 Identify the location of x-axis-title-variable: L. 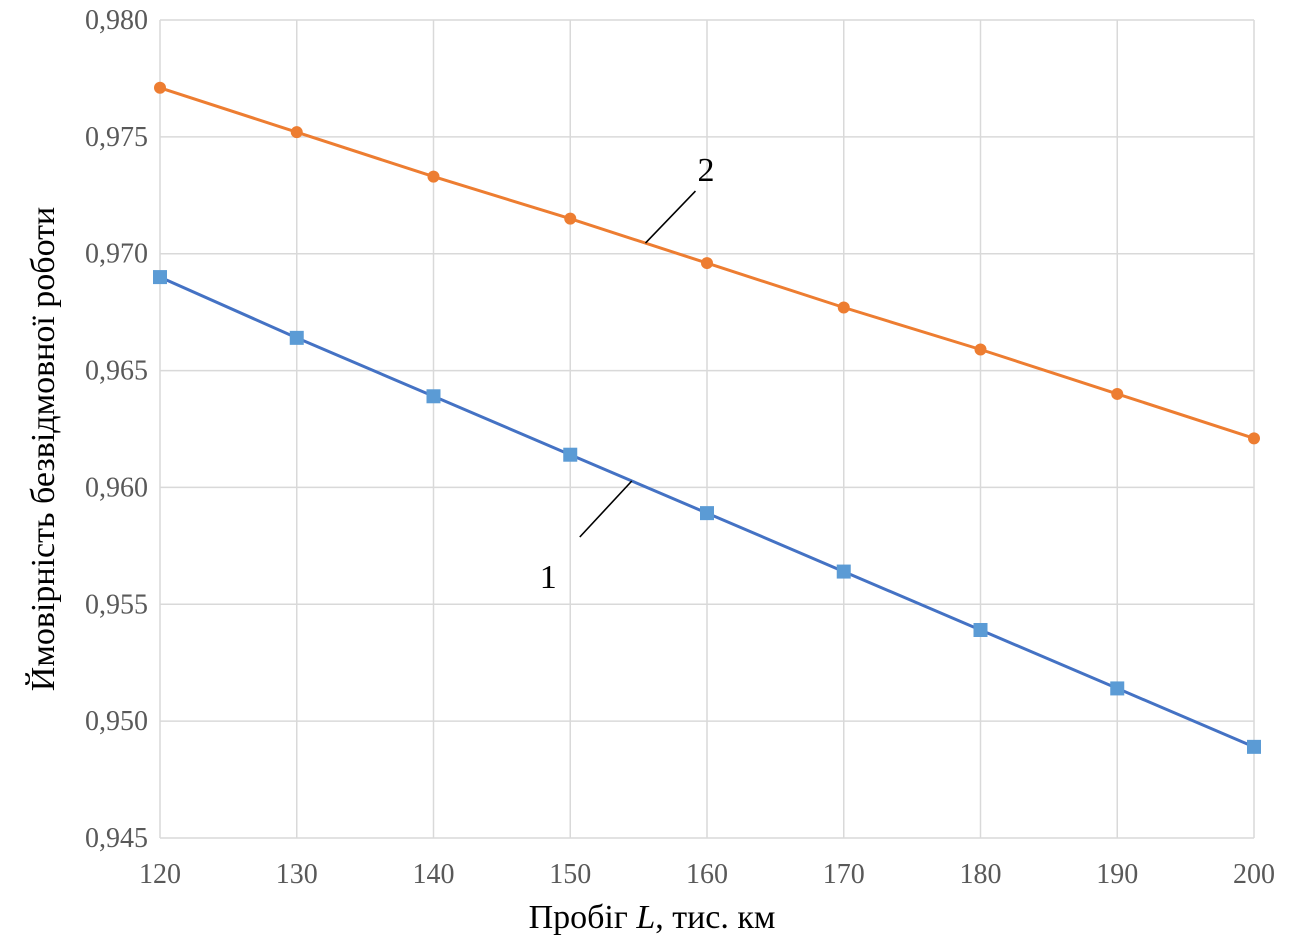
(645, 917).